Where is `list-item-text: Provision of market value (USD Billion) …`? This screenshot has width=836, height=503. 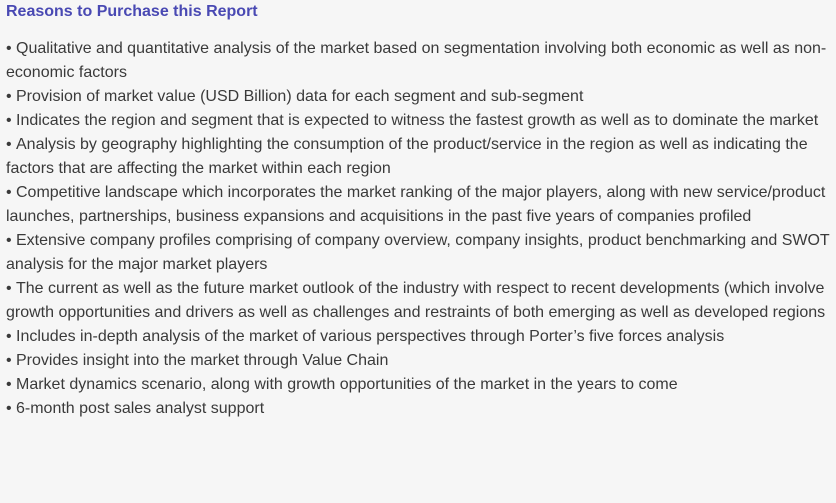
list-item-text: Provision of market value (USD Billion) … is located at coordinates (300, 96).